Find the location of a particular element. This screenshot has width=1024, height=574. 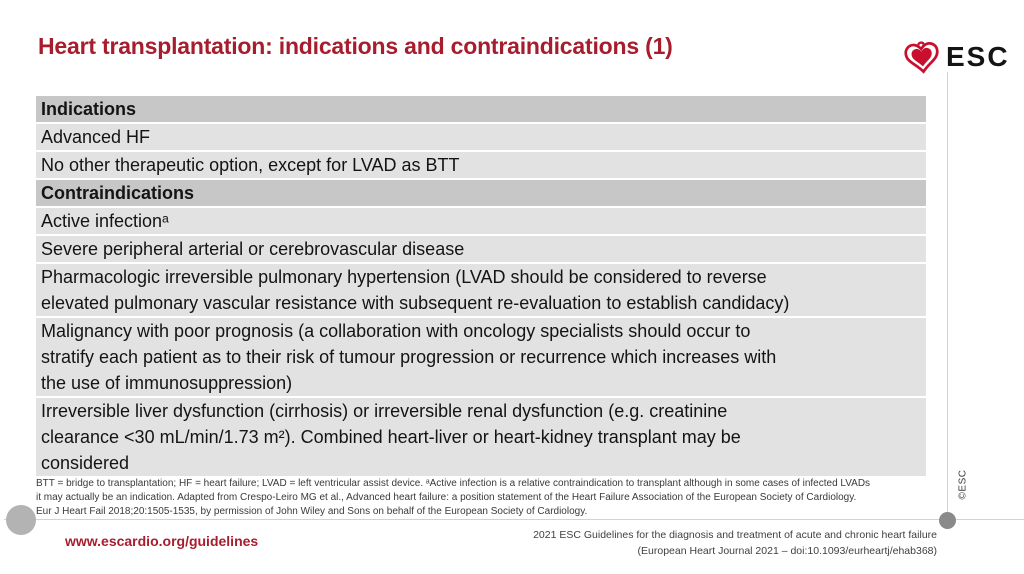

table-section-header-row: Indications is located at coordinates (481, 109).